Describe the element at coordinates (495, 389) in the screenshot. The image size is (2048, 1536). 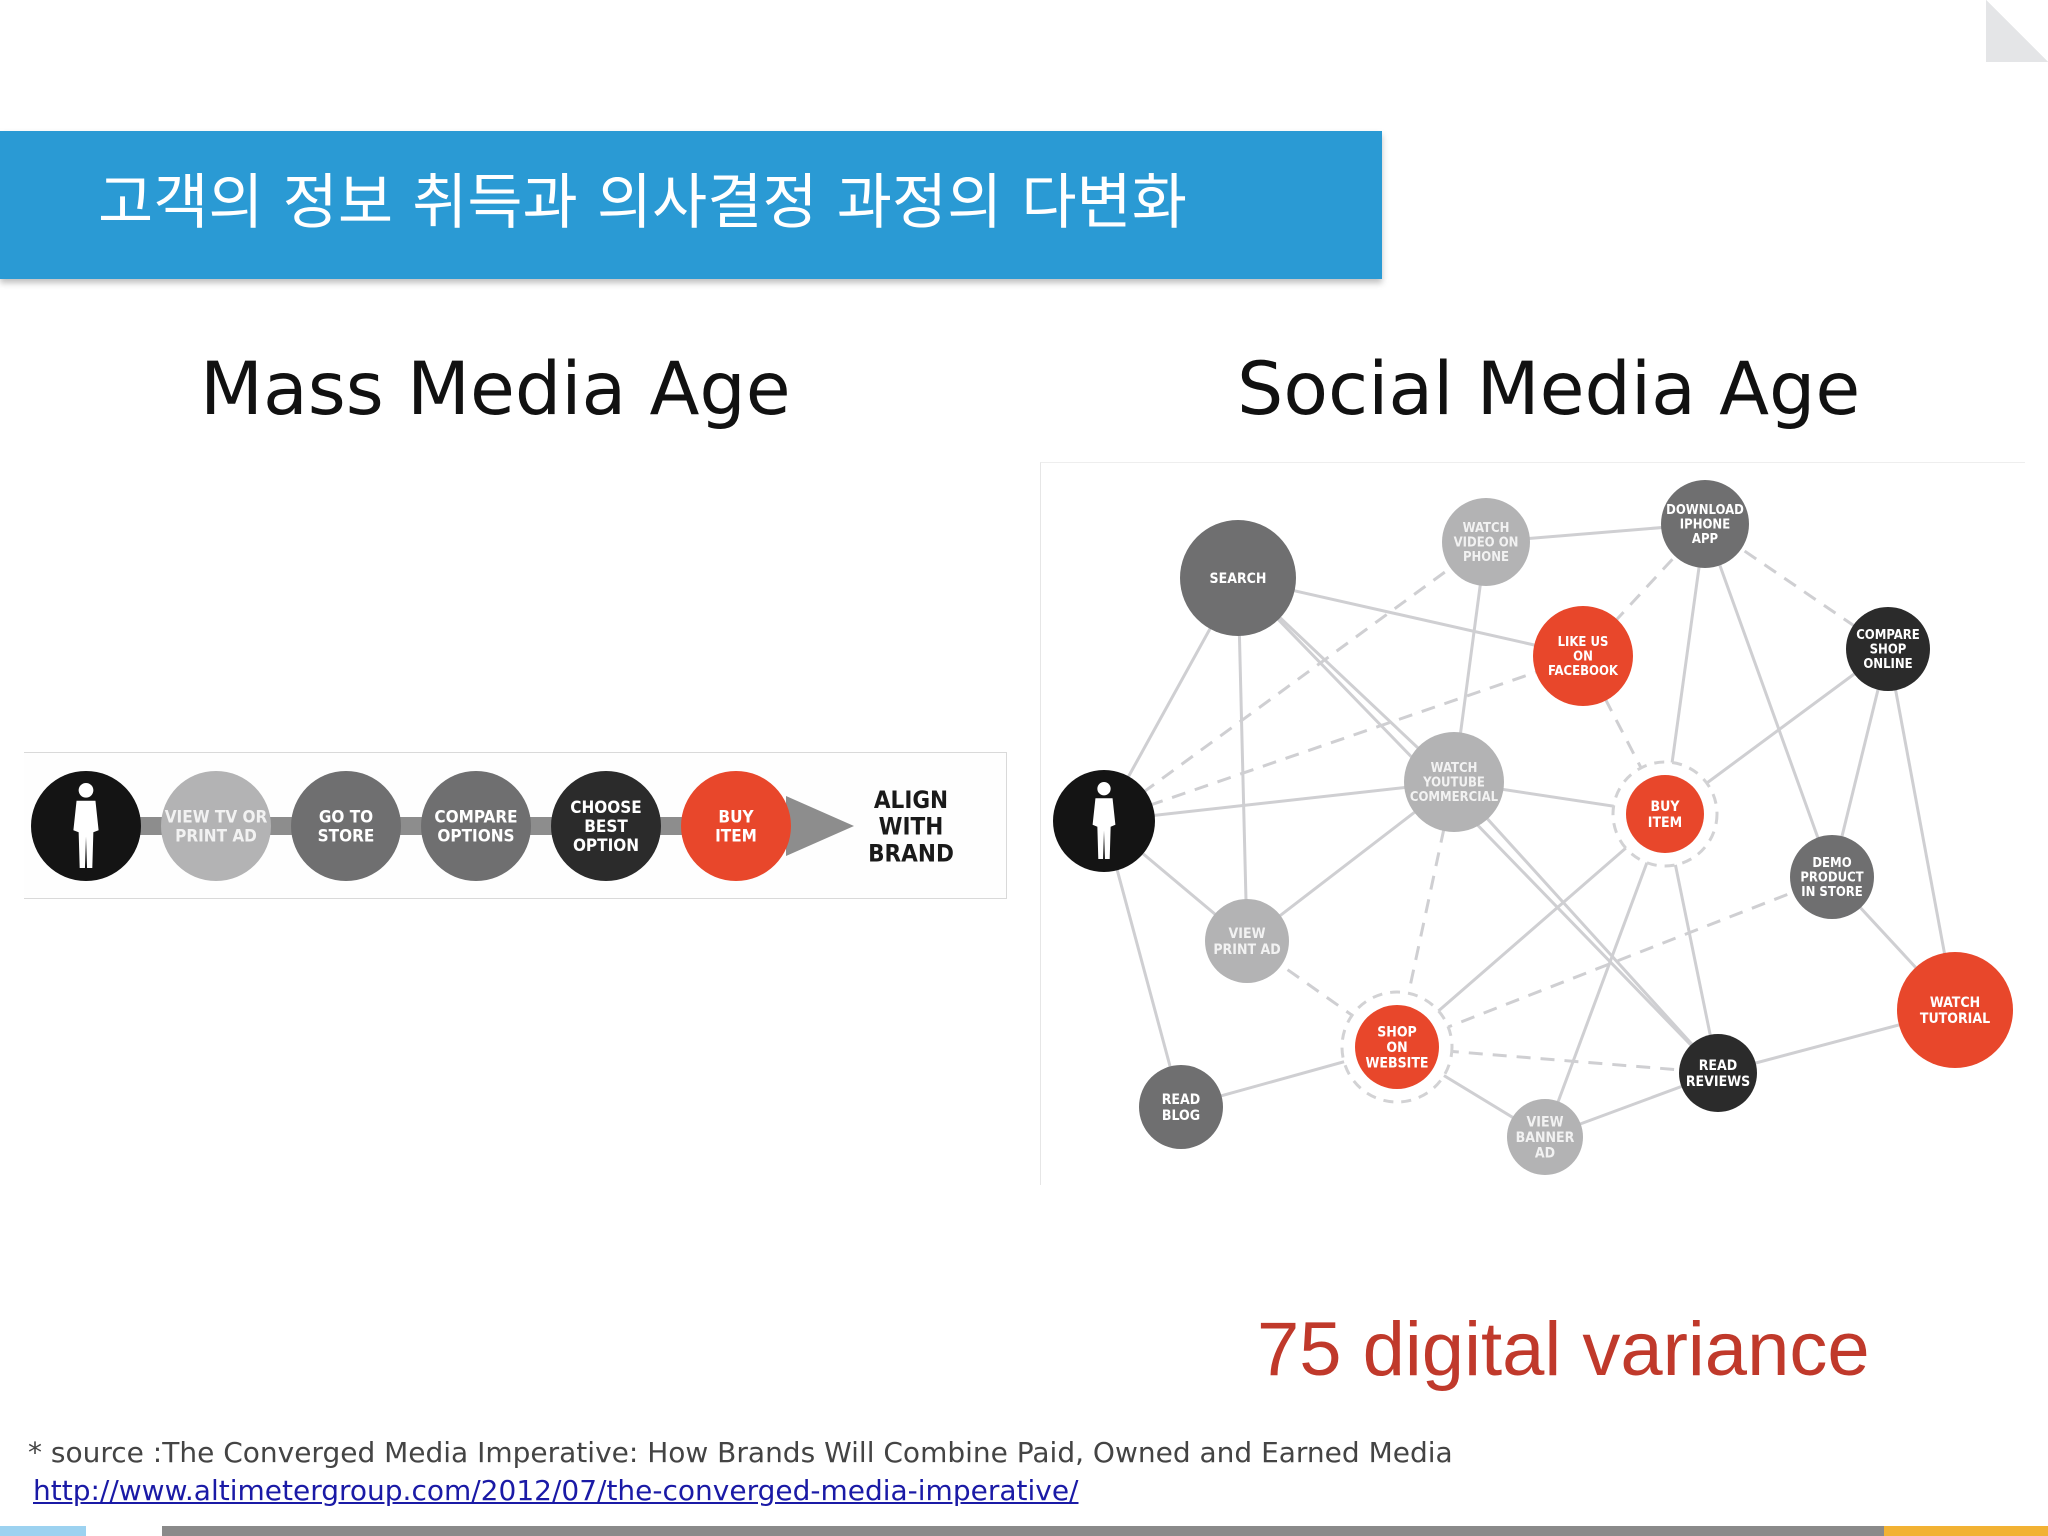
I see `mass-media-heading: Mass Media Age` at that location.